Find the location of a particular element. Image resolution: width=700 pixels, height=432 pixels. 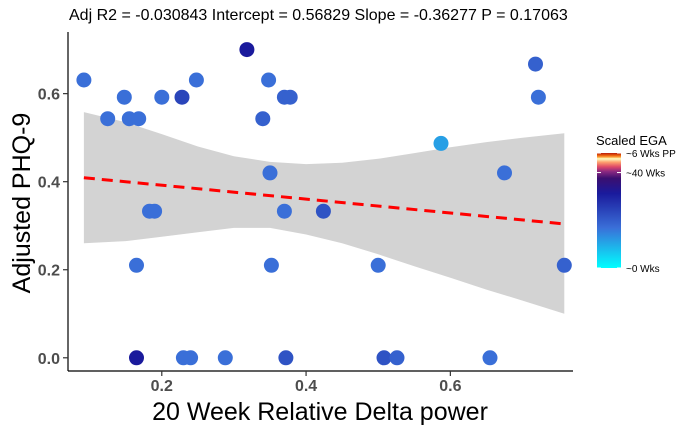

y-tick-label: 0.6 is located at coordinates (49, 95).